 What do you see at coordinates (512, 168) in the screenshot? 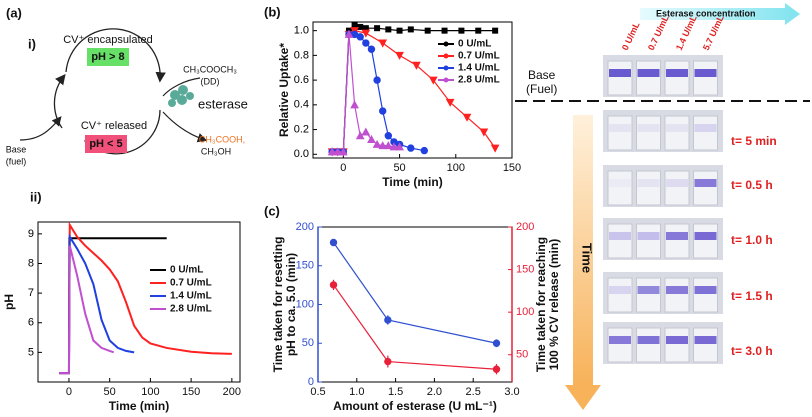
I see `x-tick-label: 150` at bounding box center [512, 168].